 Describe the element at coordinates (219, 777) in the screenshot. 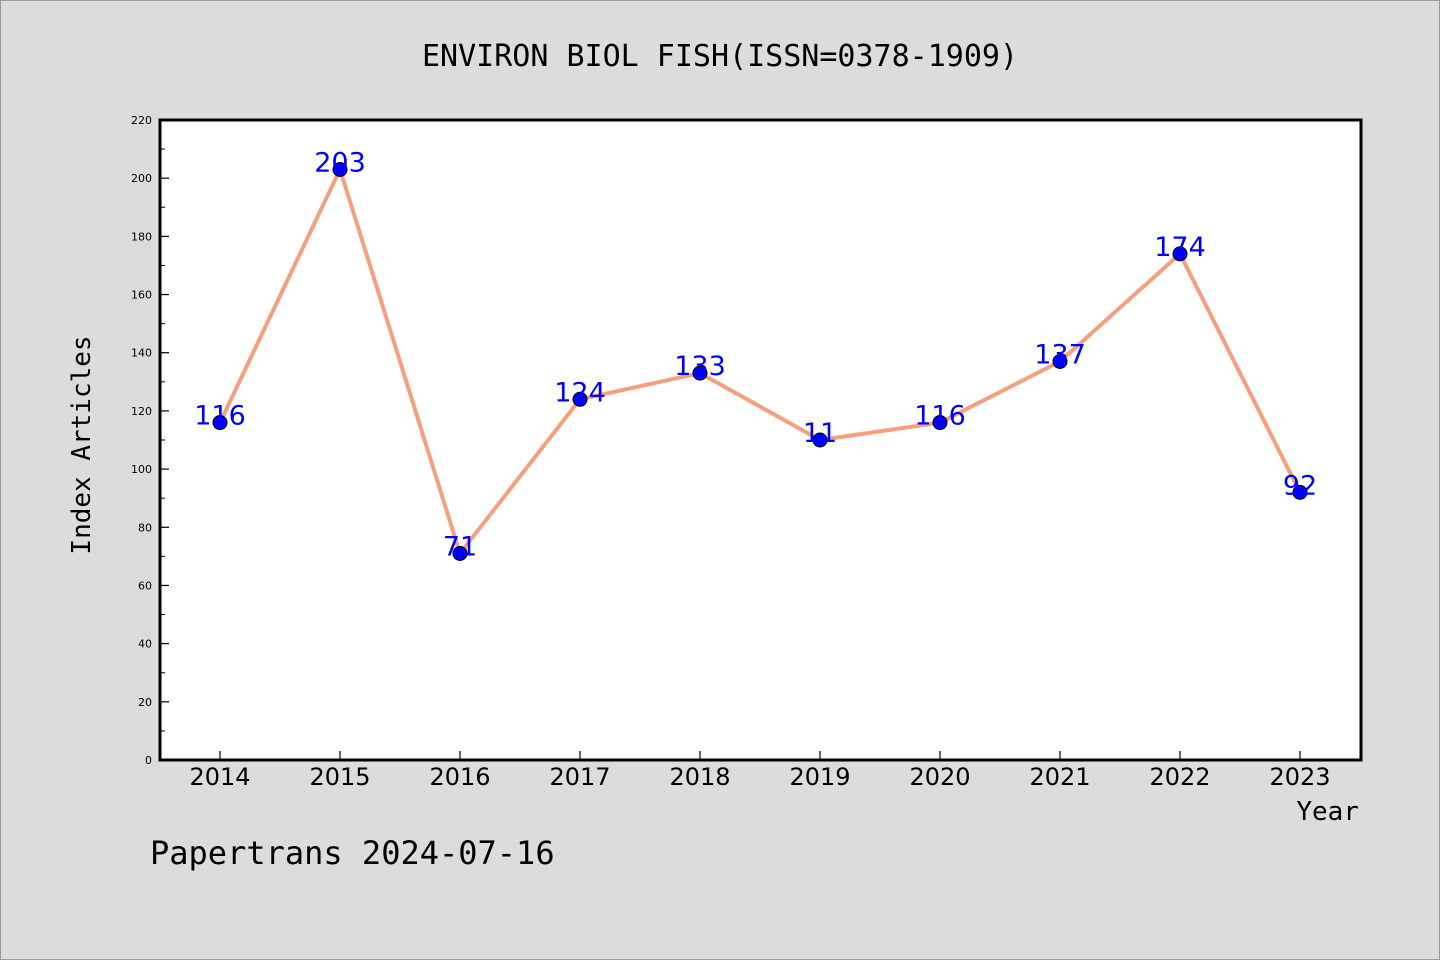

I see `x-tick-label: 2014` at that location.